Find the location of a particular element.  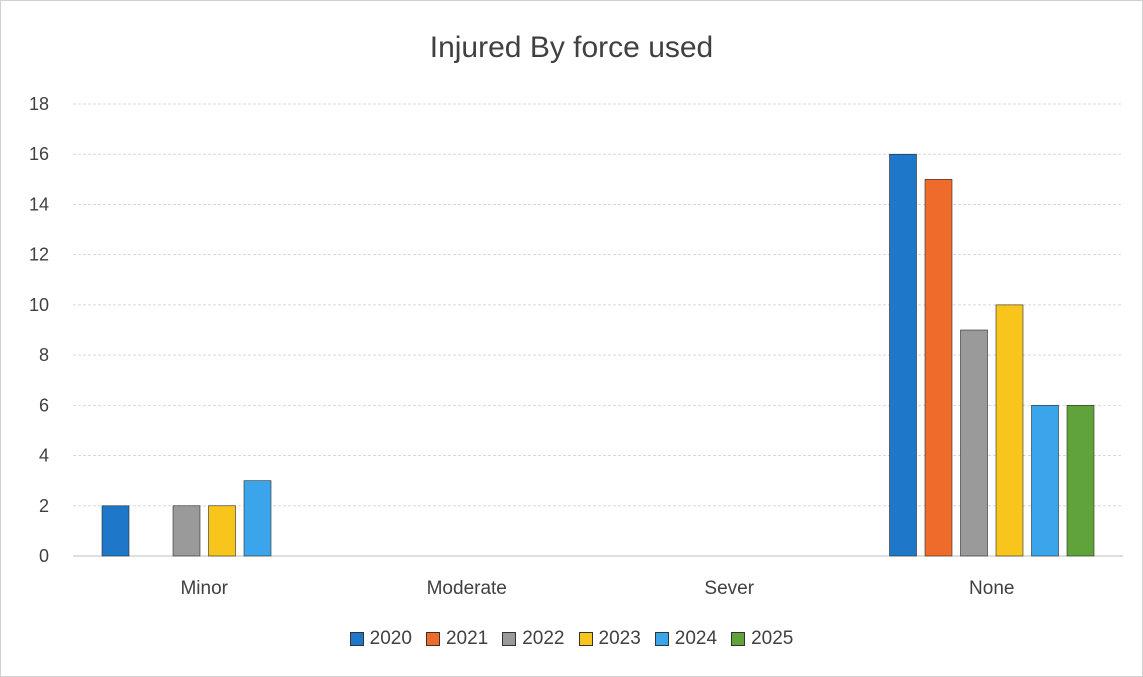

y-tick-label: 14 is located at coordinates (39, 204).